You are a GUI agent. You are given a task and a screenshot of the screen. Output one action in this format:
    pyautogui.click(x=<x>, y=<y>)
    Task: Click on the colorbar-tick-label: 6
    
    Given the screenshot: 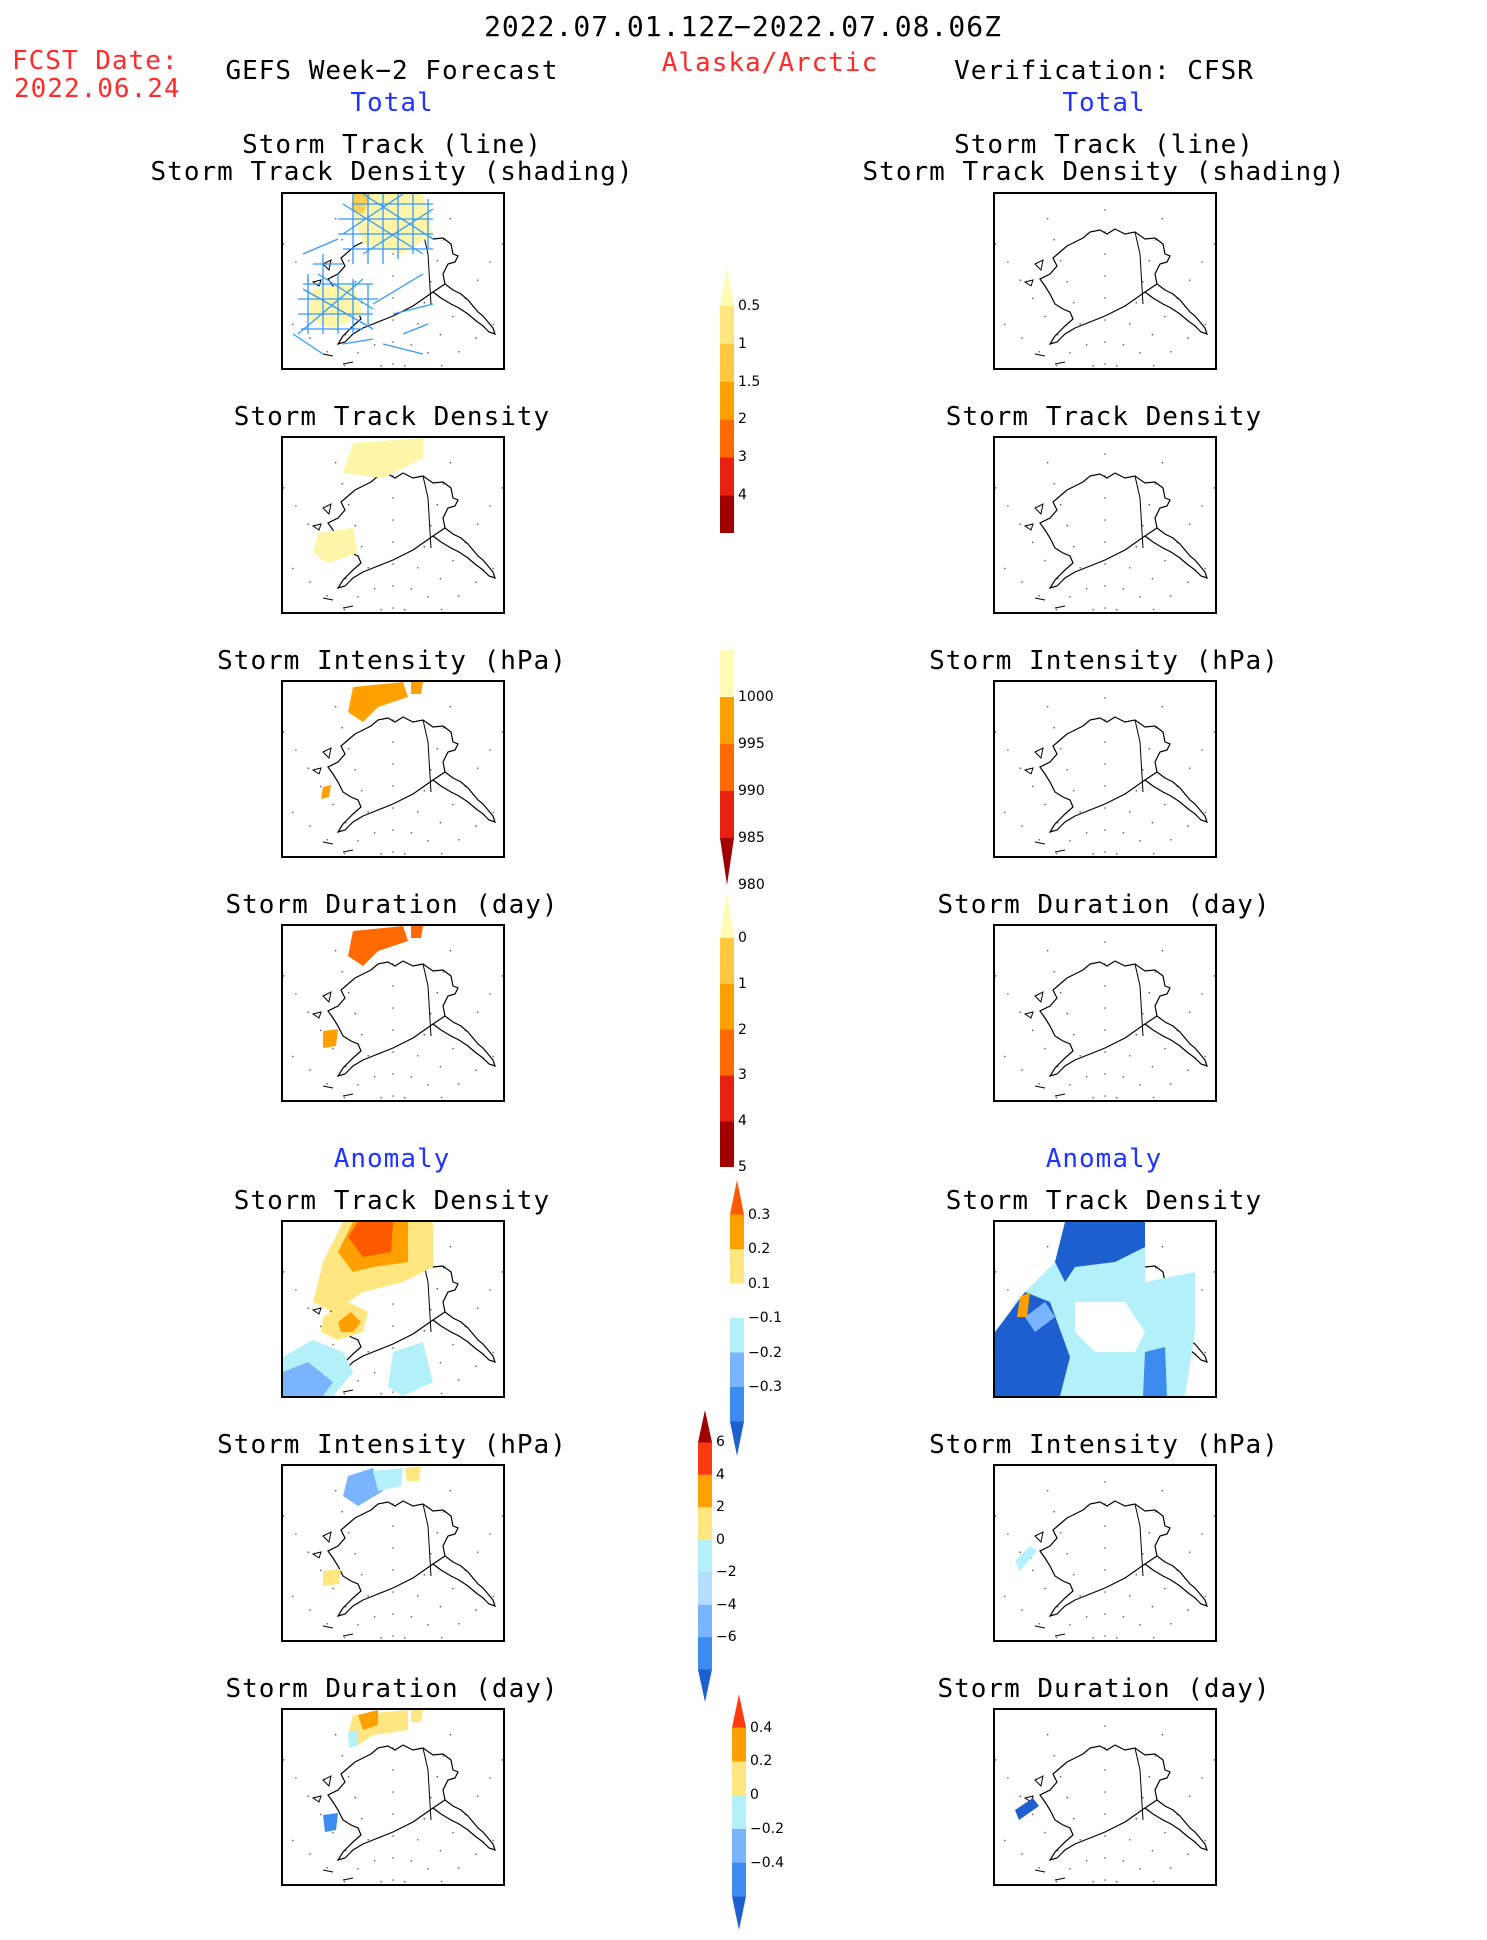 What is the action you would take?
    pyautogui.click(x=720, y=1442)
    